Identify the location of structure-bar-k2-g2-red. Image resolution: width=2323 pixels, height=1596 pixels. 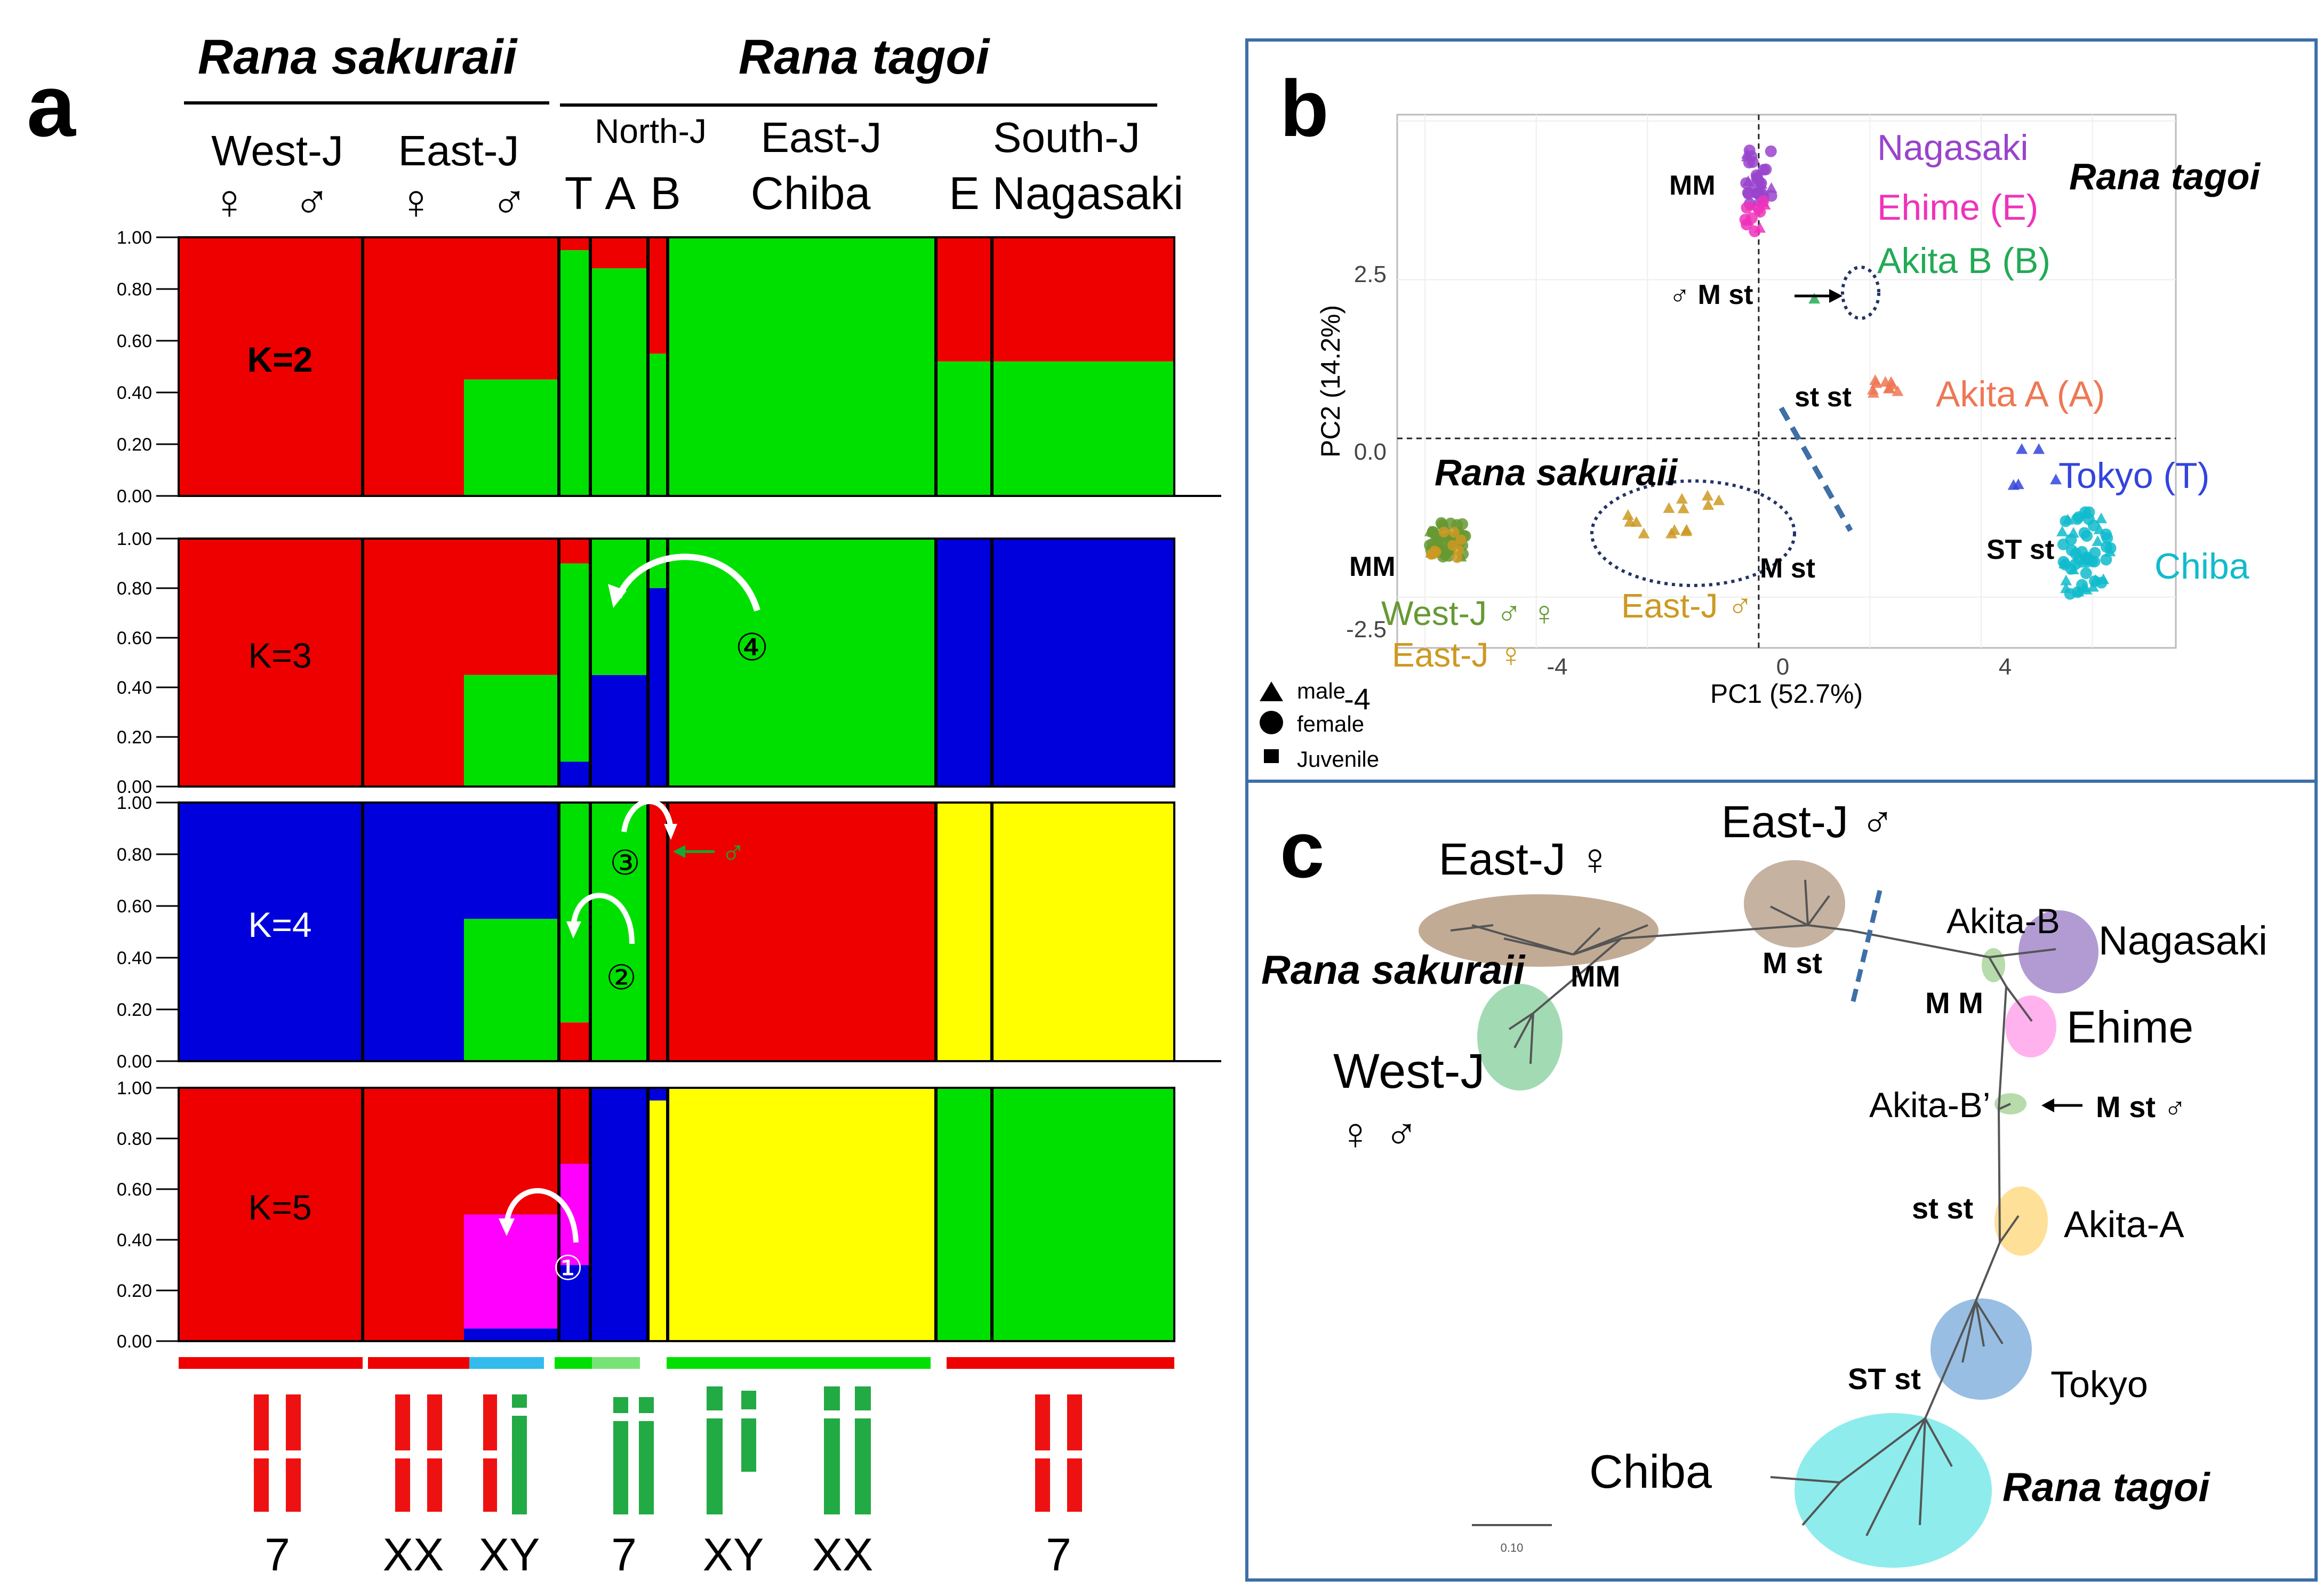
(511, 308).